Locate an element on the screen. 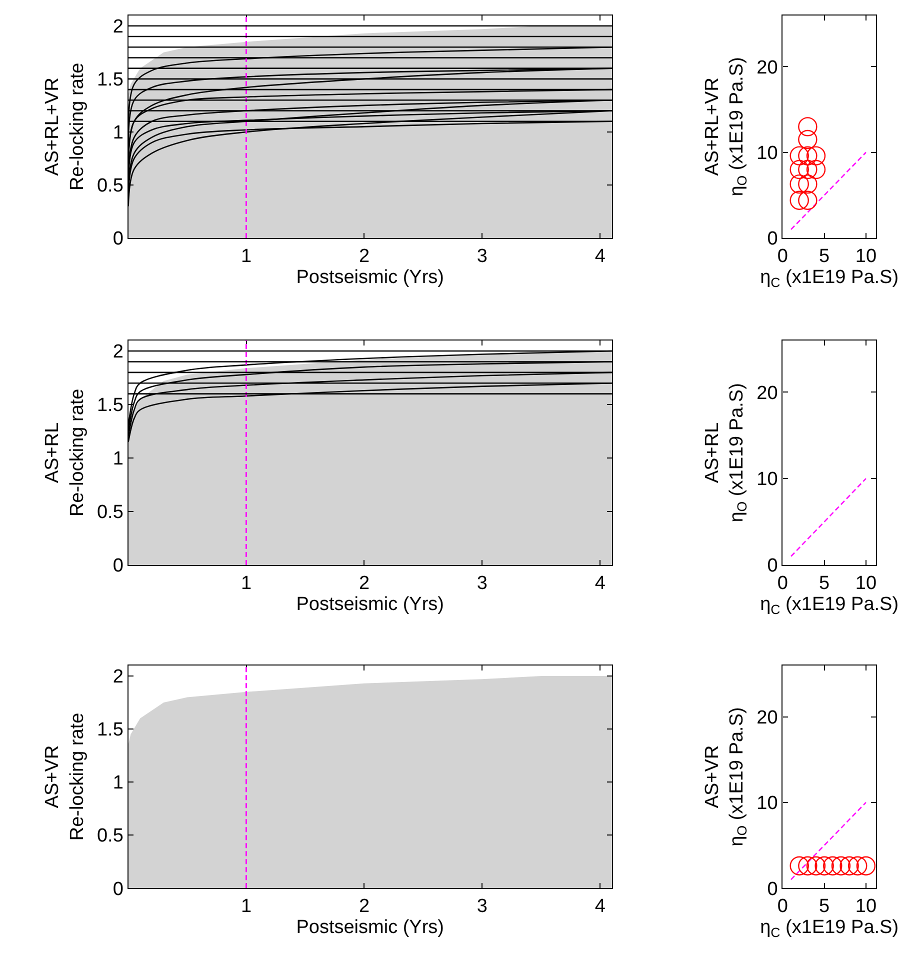  y-axis-title: AS+VR Re-locking rate is located at coordinates (65, 776).